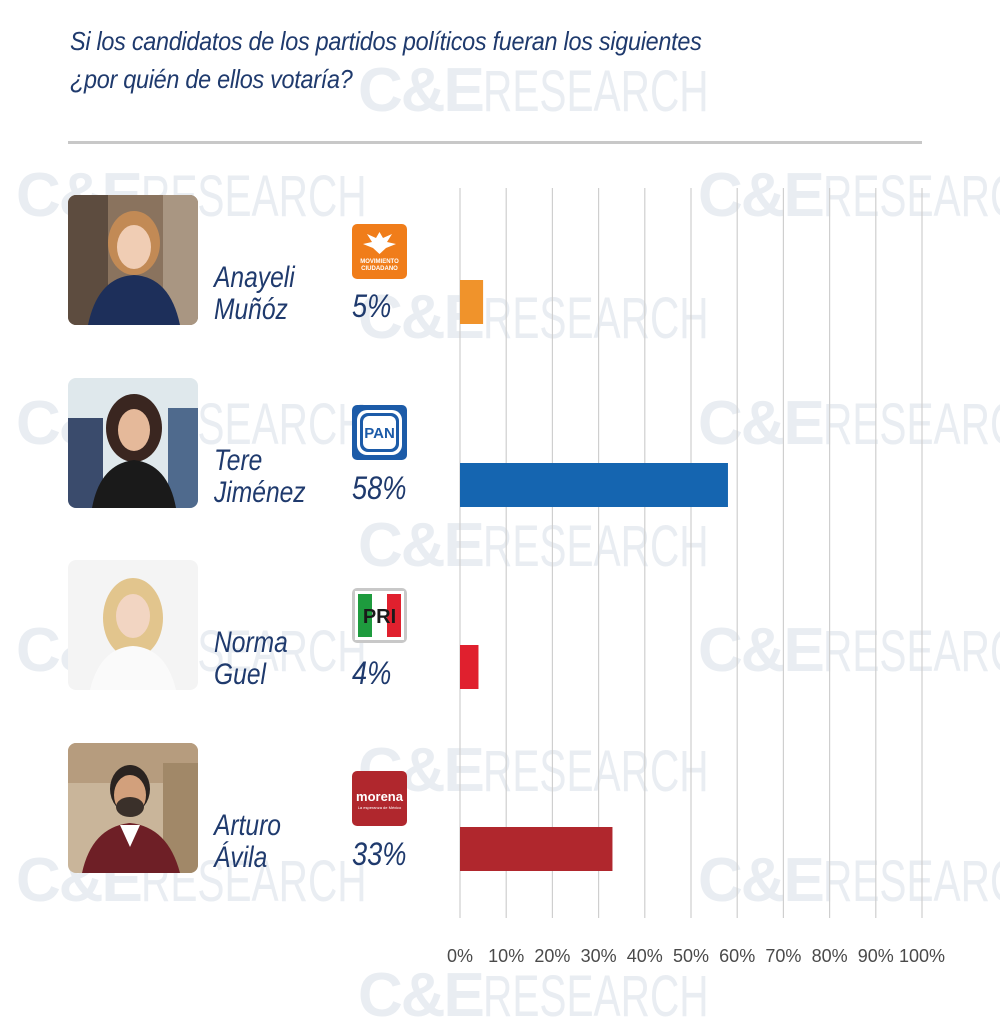 The height and width of the screenshot is (1031, 1000). What do you see at coordinates (379, 488) in the screenshot?
I see `percent-label: 58%` at bounding box center [379, 488].